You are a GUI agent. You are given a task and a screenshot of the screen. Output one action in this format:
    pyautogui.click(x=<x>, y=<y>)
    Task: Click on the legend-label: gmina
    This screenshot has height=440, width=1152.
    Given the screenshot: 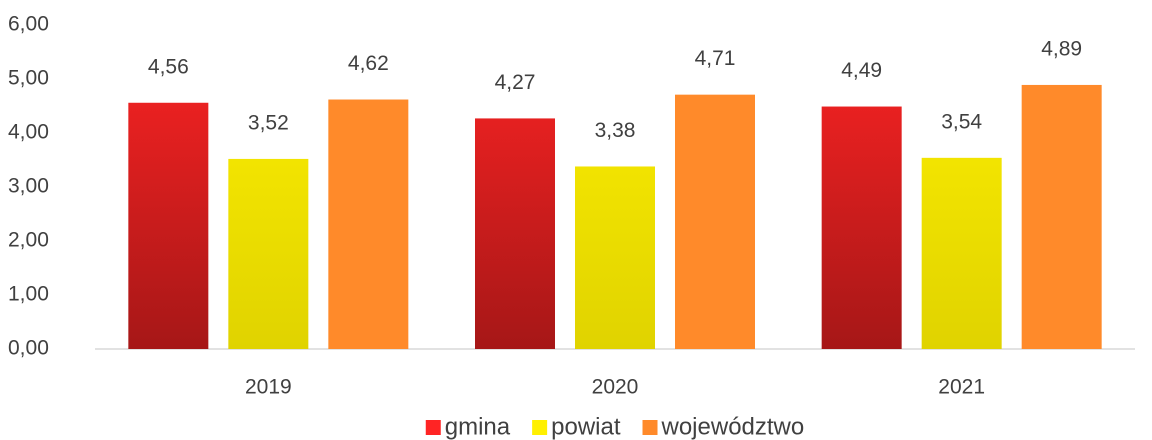 What is the action you would take?
    pyautogui.click(x=478, y=426)
    